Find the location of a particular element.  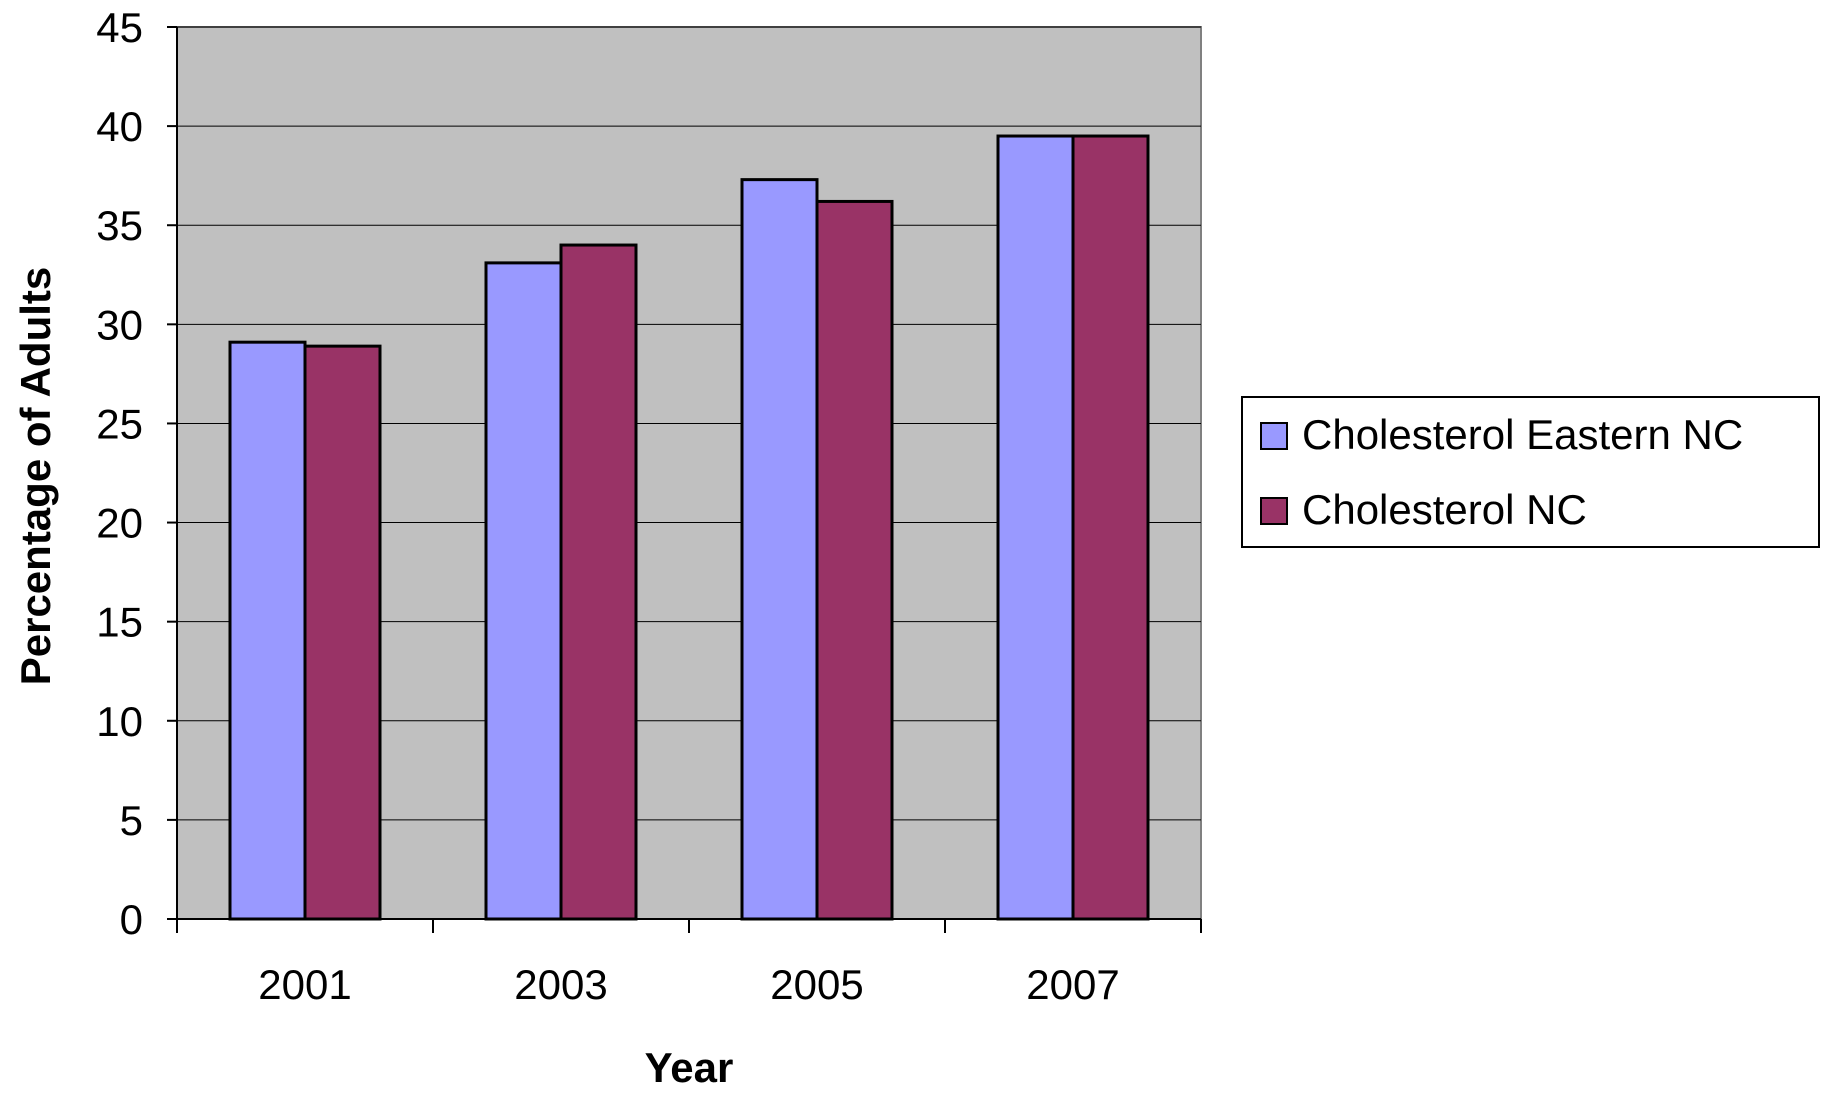

legend-swatch-nc is located at coordinates (1274, 511).